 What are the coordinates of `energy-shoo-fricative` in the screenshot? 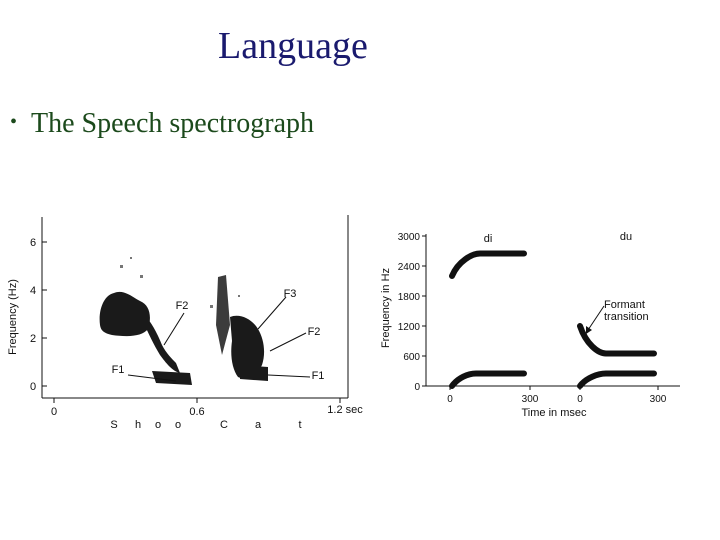 It's located at (124, 314).